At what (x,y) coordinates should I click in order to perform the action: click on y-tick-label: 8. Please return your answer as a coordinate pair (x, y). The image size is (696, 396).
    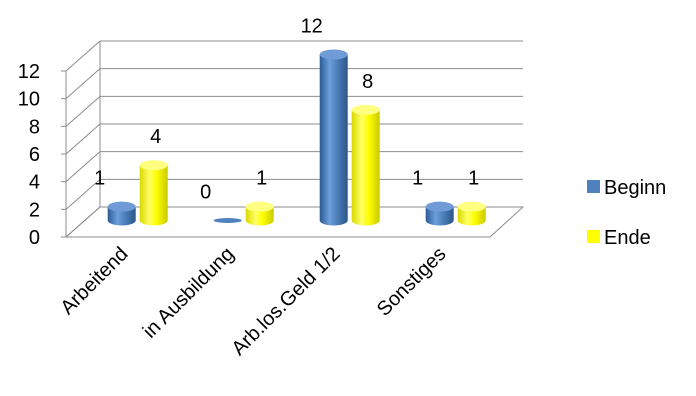
    Looking at the image, I should click on (34, 127).